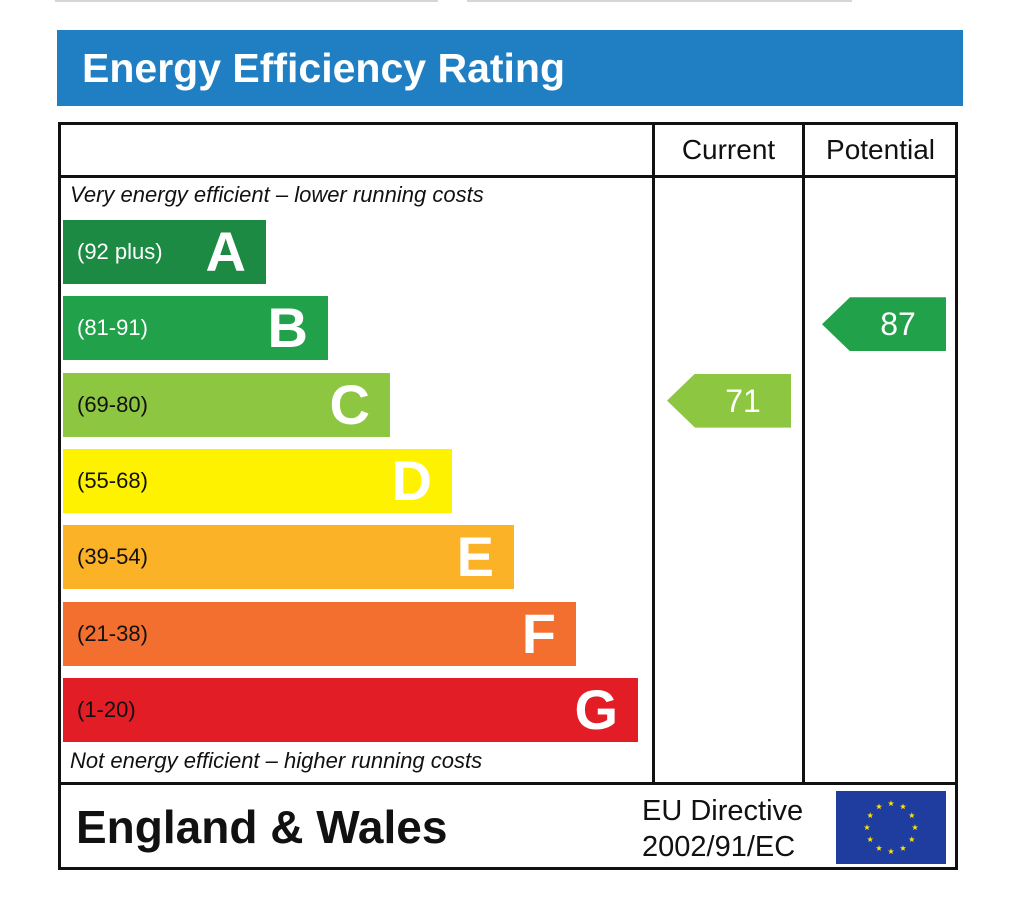  I want to click on band-d: (55-68) D, so click(257, 480).